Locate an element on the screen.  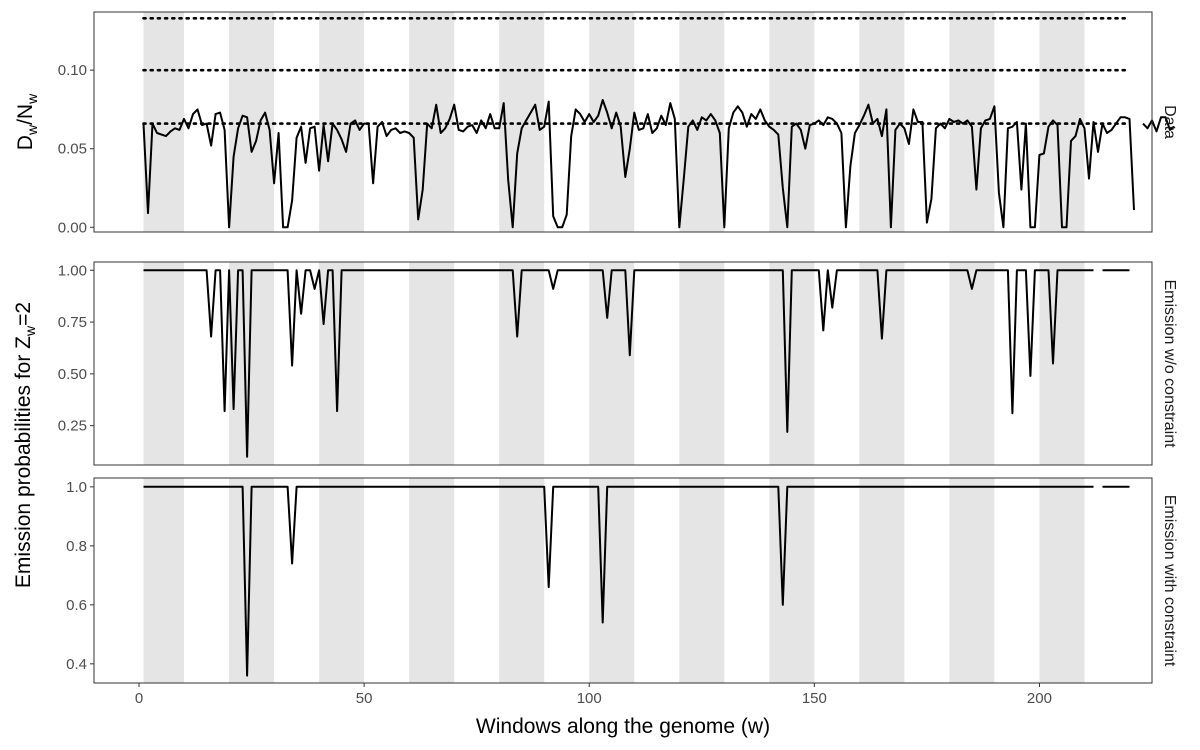
x-tick-label-2: 100 is located at coordinates (589, 698).